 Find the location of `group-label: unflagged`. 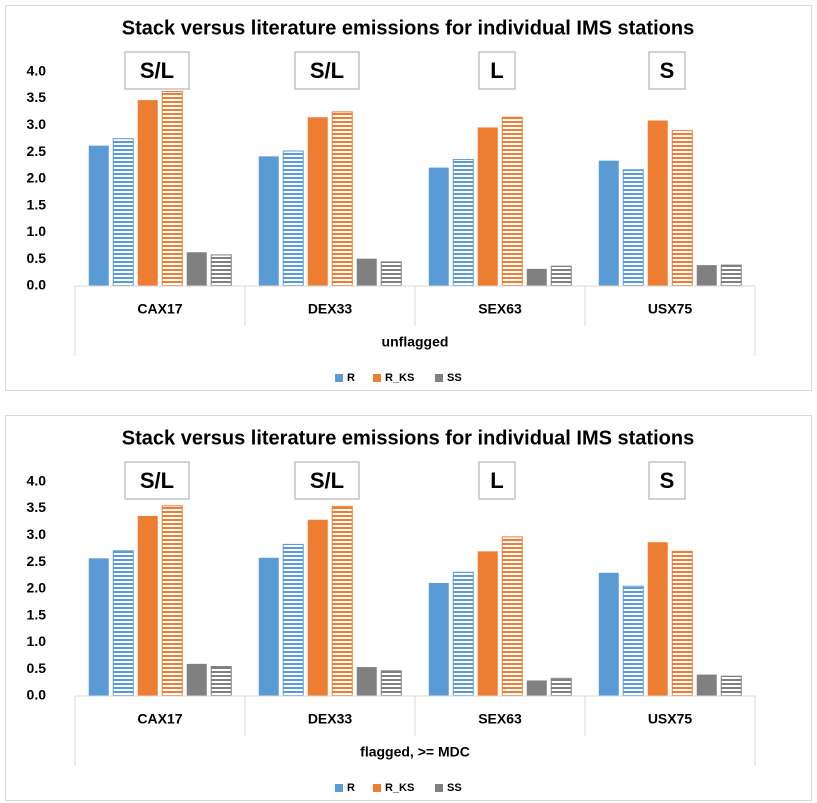

group-label: unflagged is located at coordinates (415, 342).